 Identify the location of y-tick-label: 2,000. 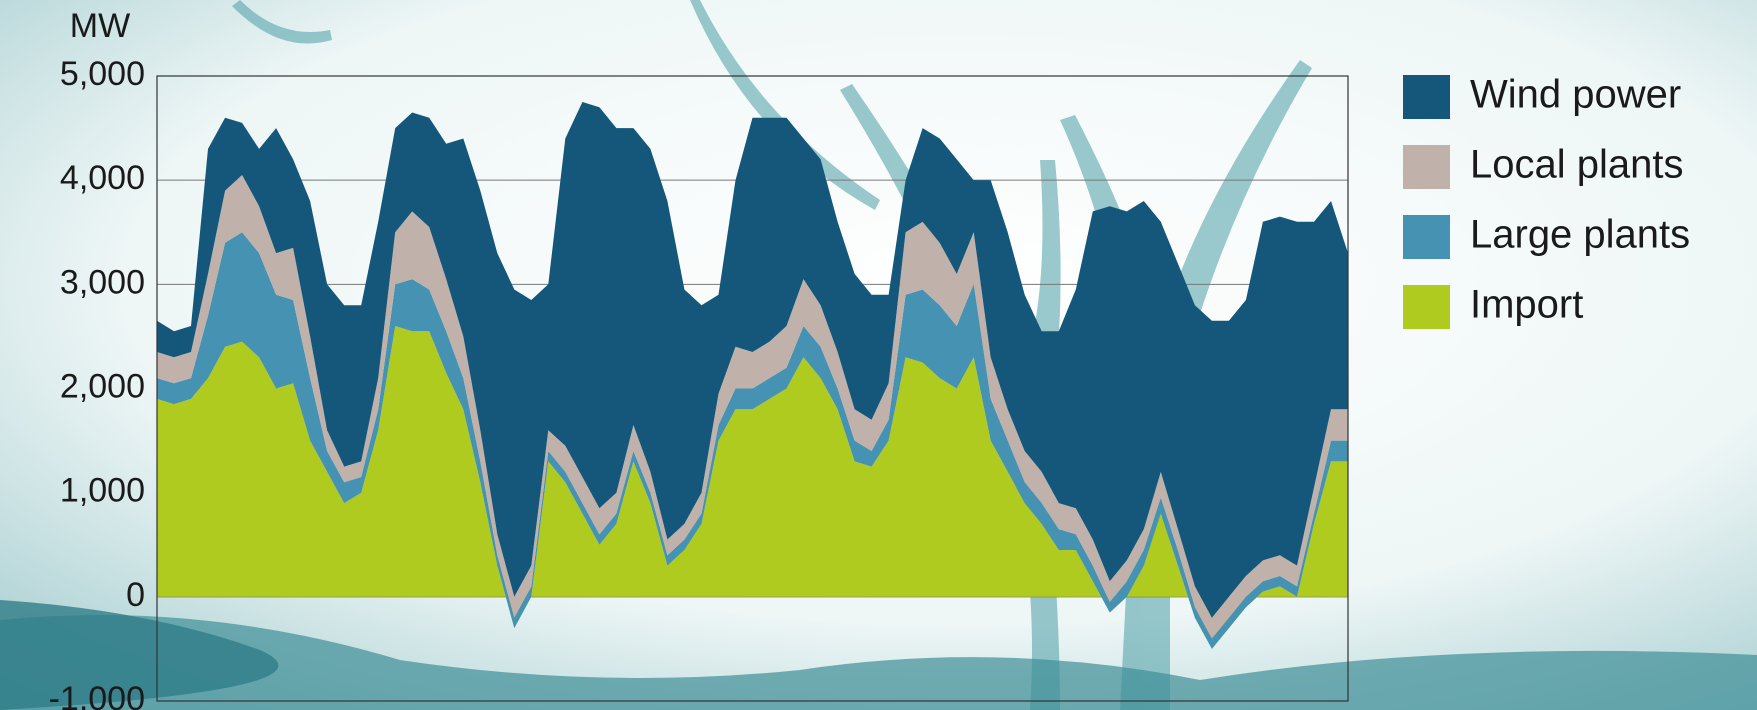
(102, 386).